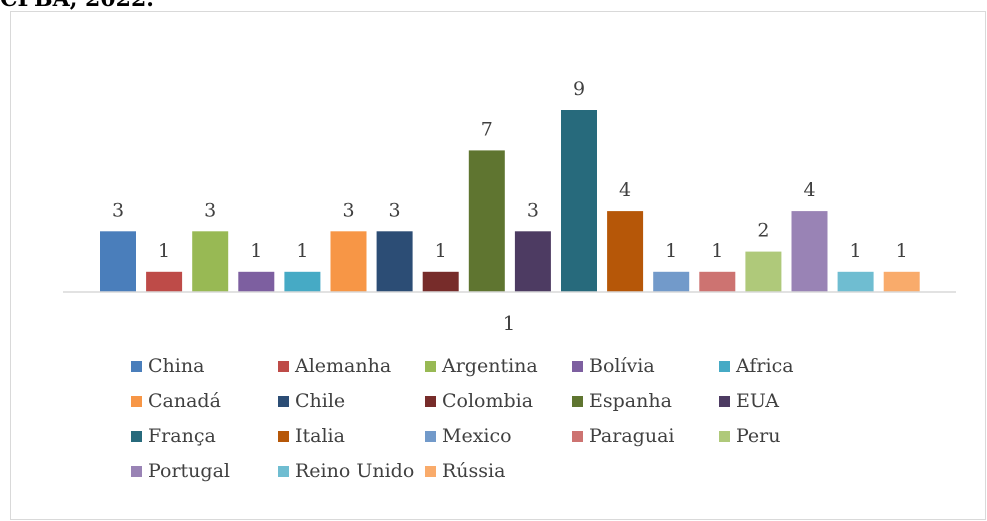 The height and width of the screenshot is (521, 987). I want to click on legend-item: Reino Unido, so click(351, 471).